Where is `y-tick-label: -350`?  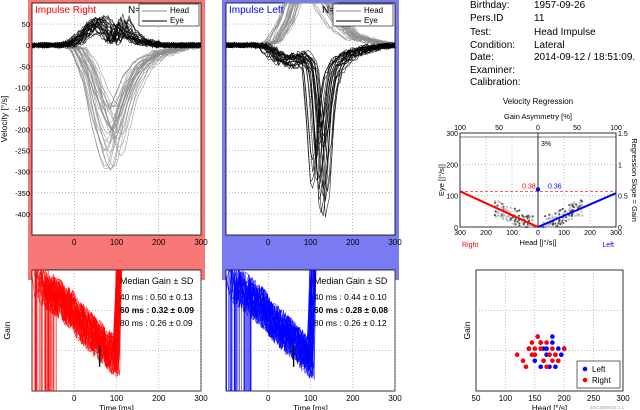 y-tick-label: -350 is located at coordinates (22, 193).